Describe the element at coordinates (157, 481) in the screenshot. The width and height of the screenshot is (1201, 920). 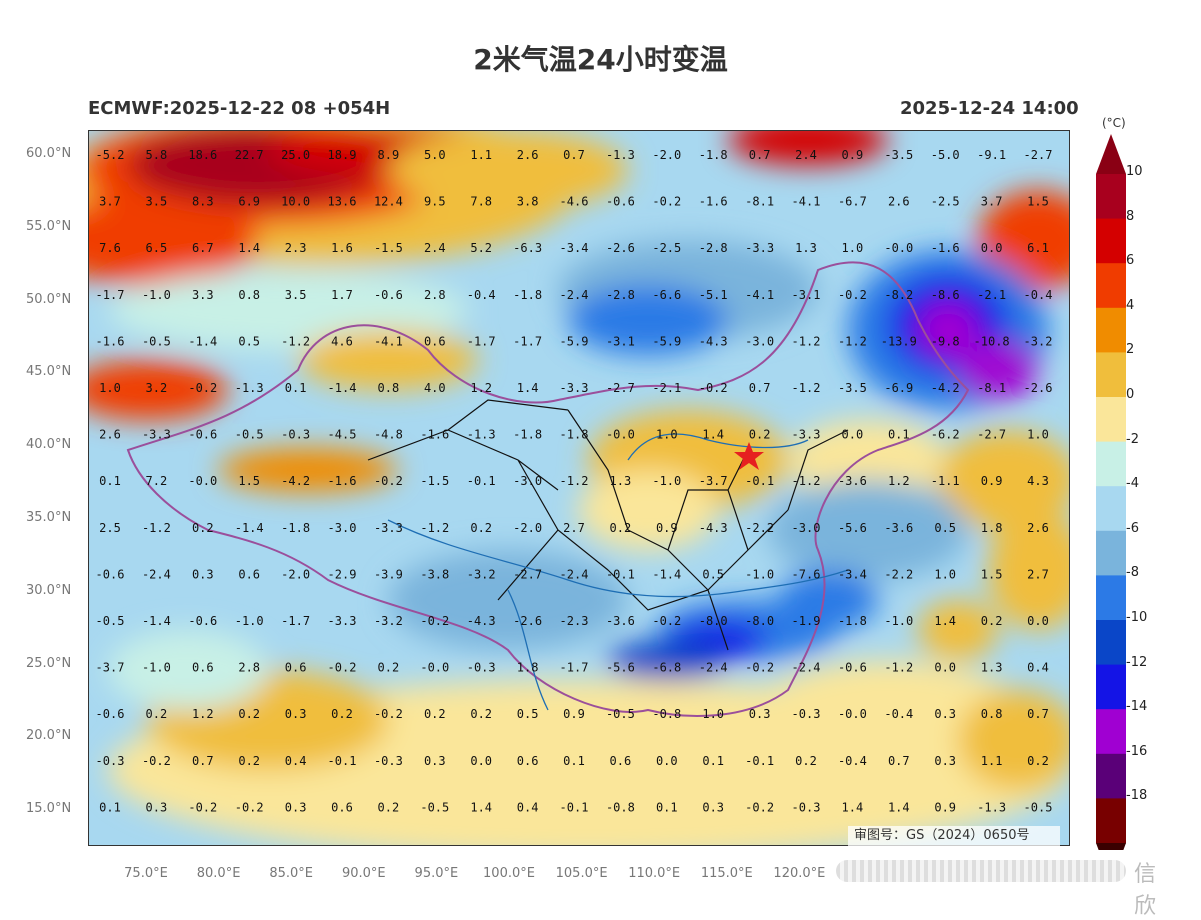
I see `grid-value: 7.2` at that location.